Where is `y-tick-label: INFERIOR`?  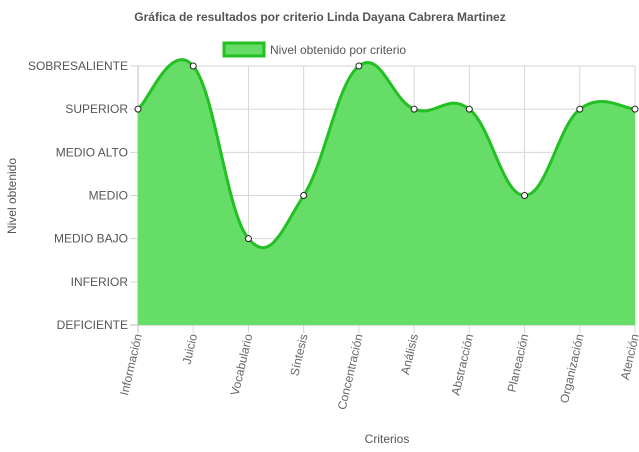
y-tick-label: INFERIOR is located at coordinates (100, 282).